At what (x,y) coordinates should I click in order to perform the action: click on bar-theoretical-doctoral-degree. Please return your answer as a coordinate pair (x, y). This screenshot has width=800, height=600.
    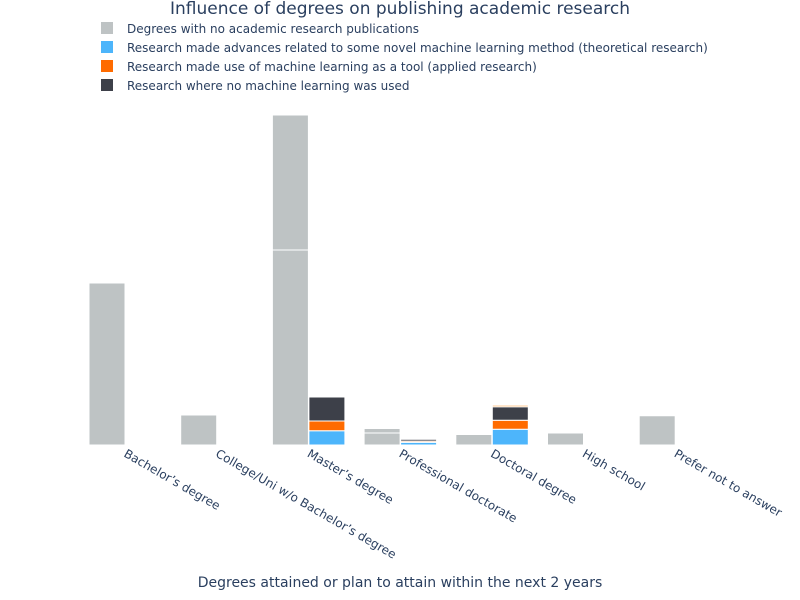
    Looking at the image, I should click on (510, 437).